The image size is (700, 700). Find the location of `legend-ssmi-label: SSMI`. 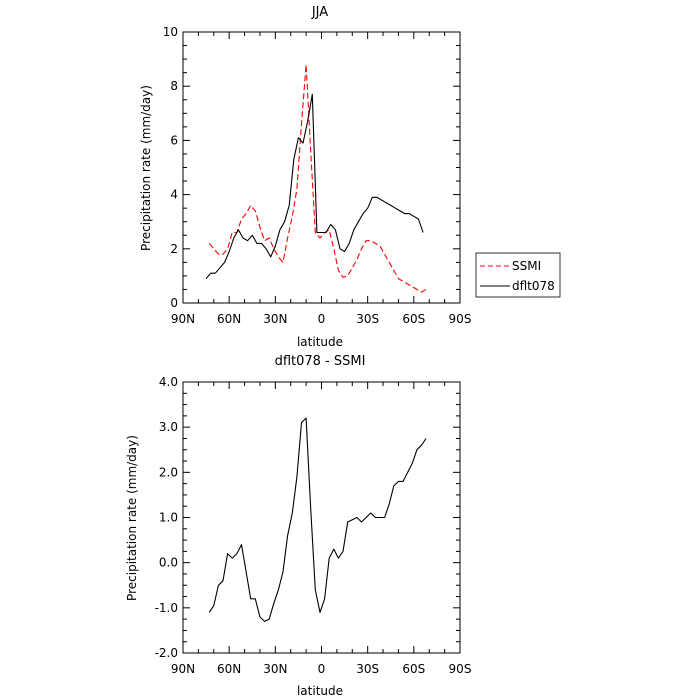

legend-ssmi-label: SSMI is located at coordinates (526, 266).